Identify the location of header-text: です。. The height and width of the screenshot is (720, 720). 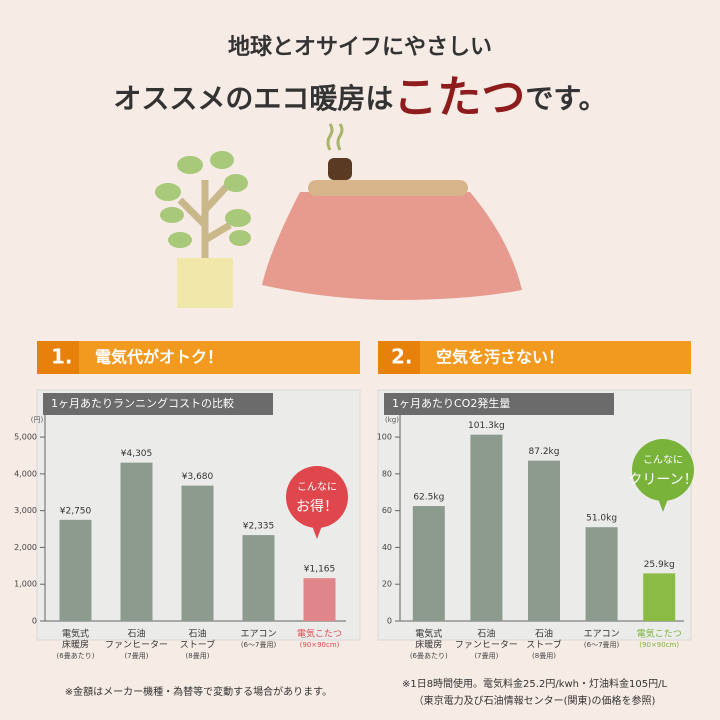
(565, 98).